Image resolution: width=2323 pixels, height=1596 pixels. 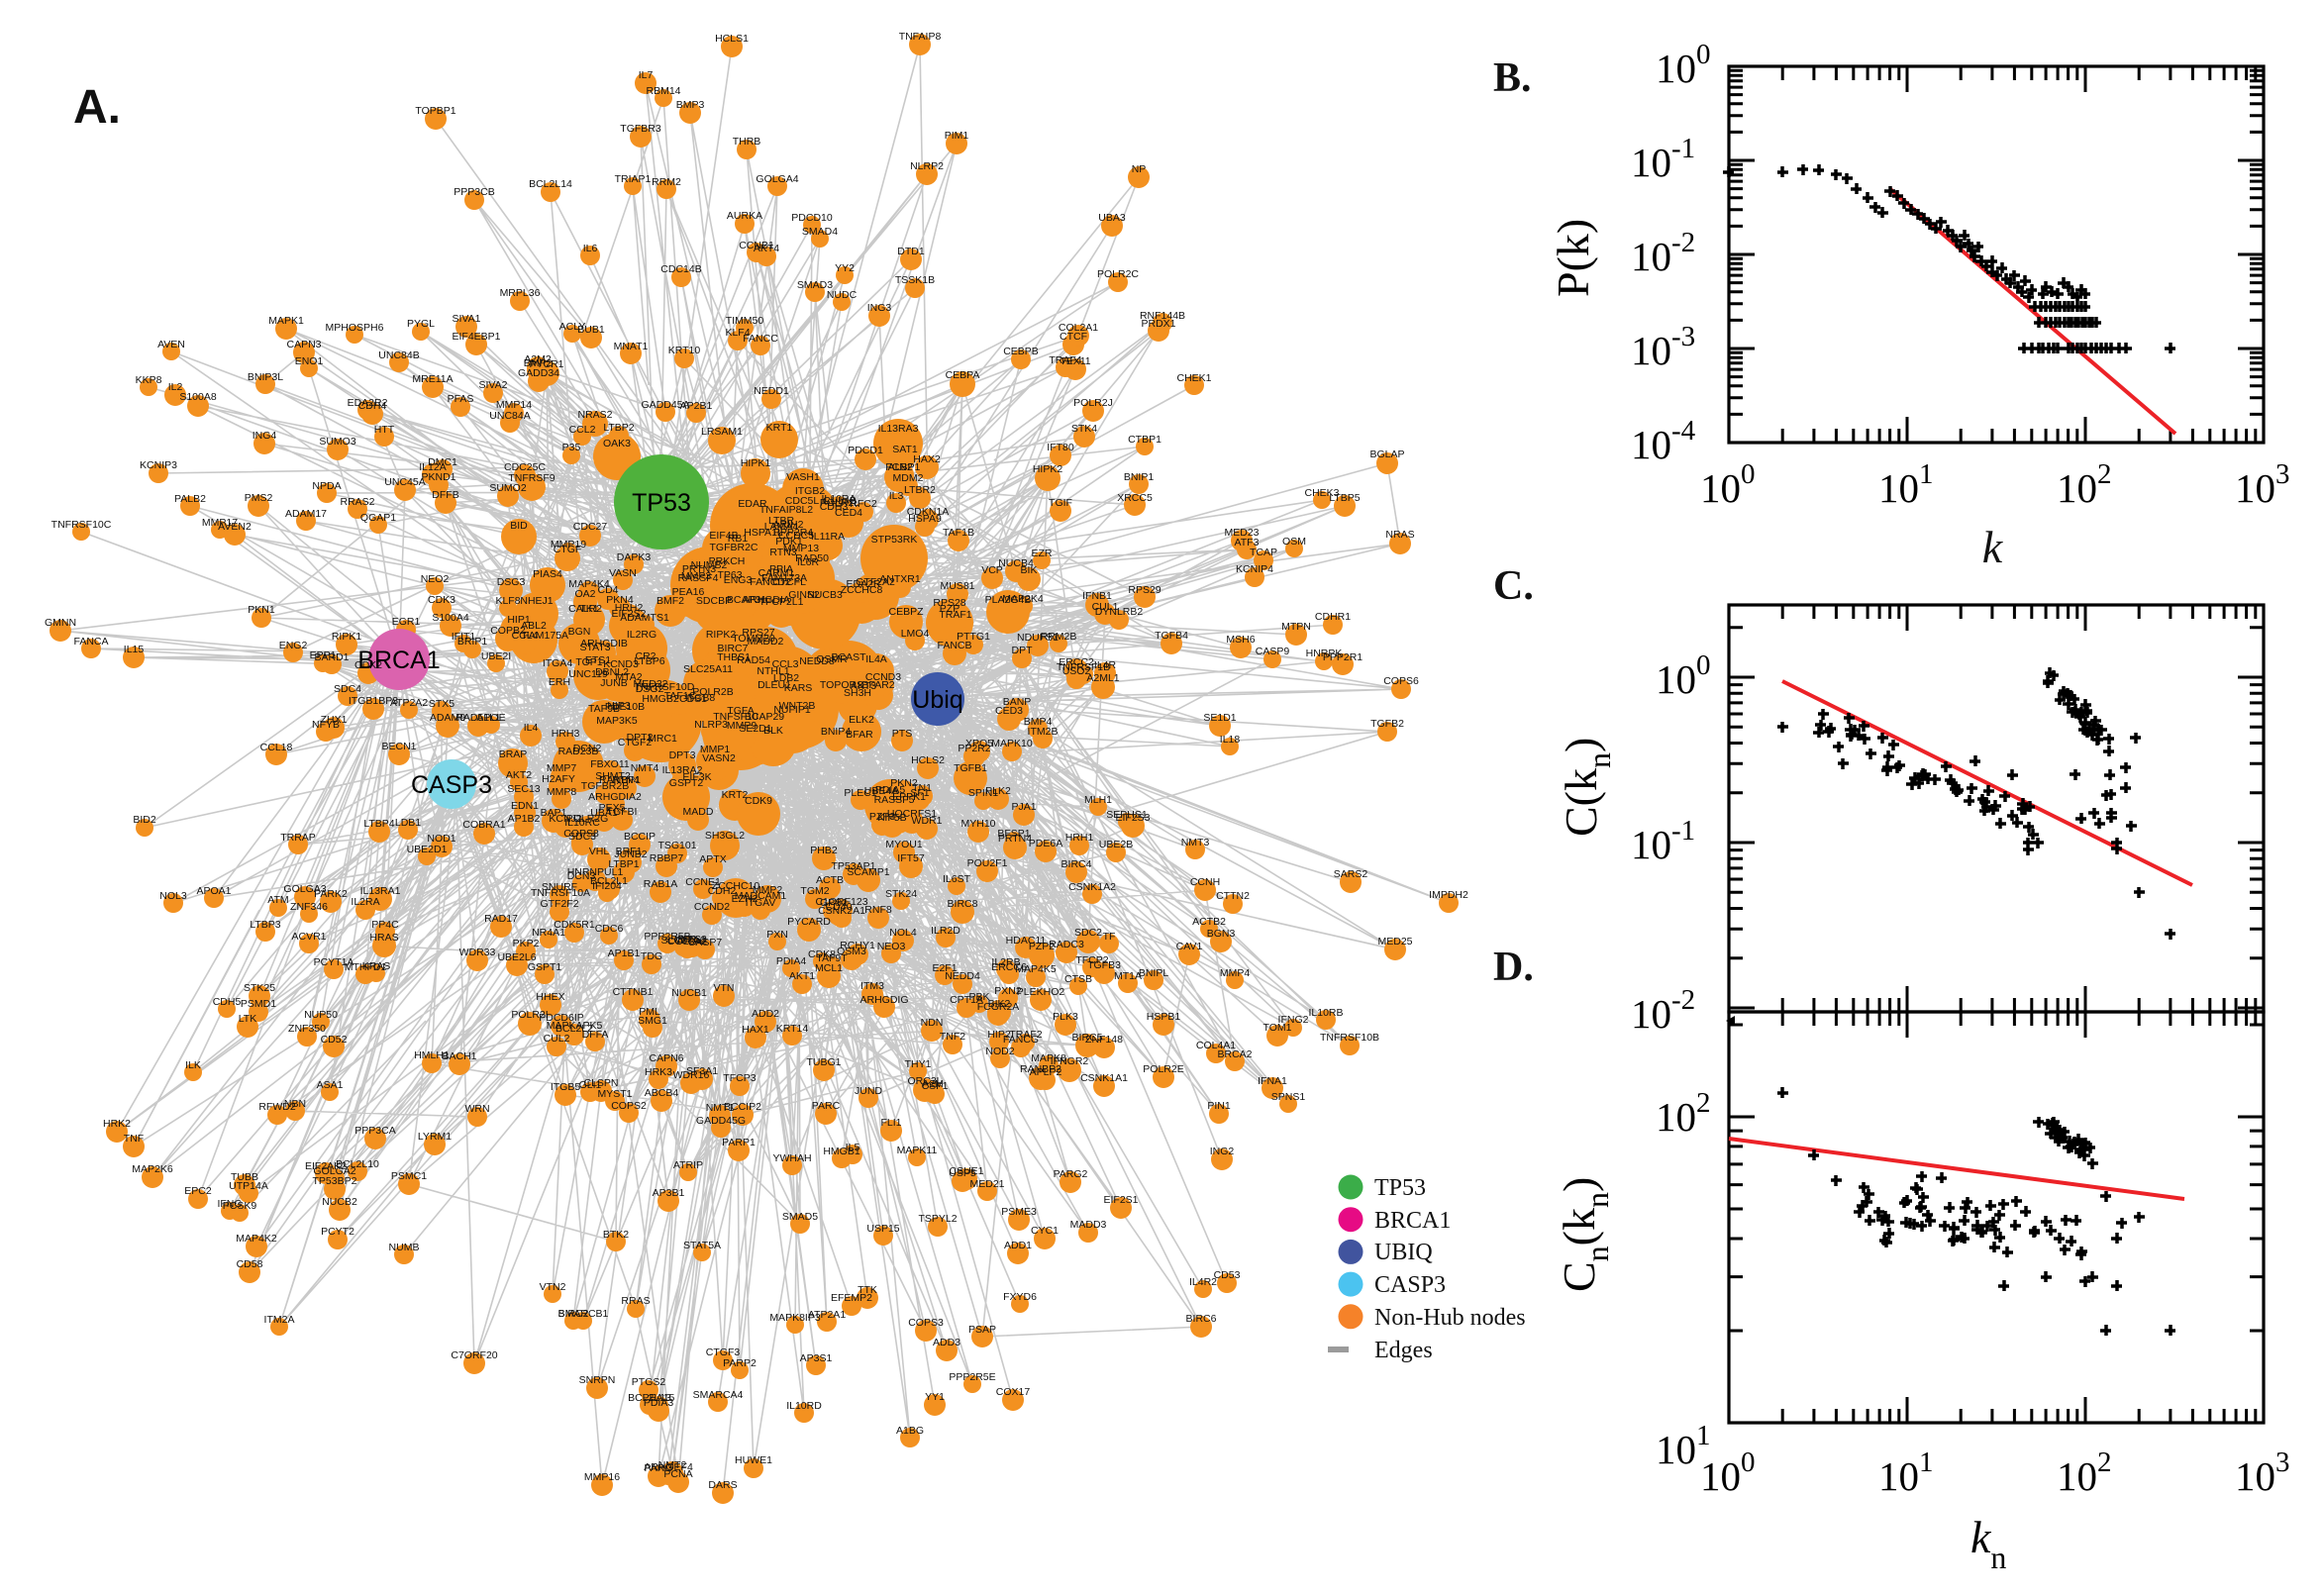 I want to click on svg-text: WDR1, so click(x=928, y=821).